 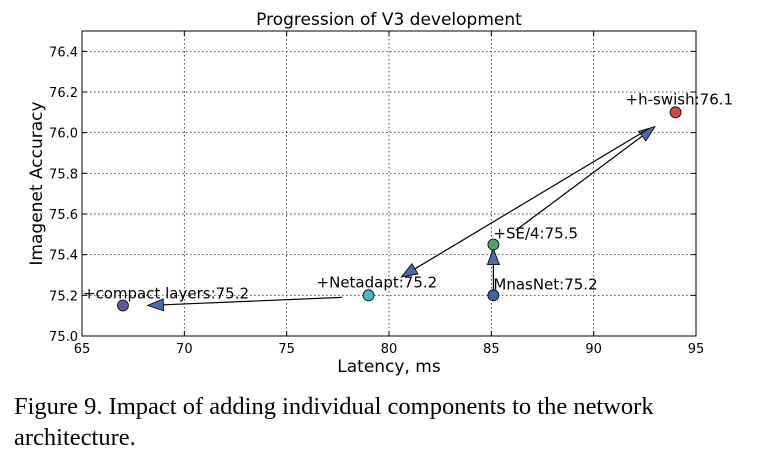 What do you see at coordinates (696, 349) in the screenshot?
I see `x-tick-label: 95` at bounding box center [696, 349].